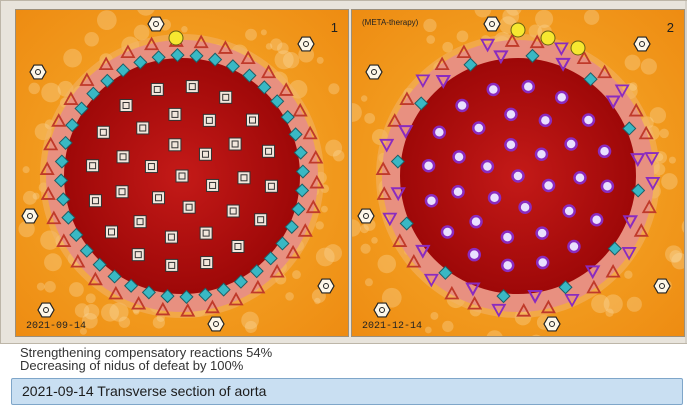 This screenshot has height=410, width=687. Describe the element at coordinates (347, 391) in the screenshot. I see `image-caption-field: 2021-09-14 Transverse section of aorta` at that location.